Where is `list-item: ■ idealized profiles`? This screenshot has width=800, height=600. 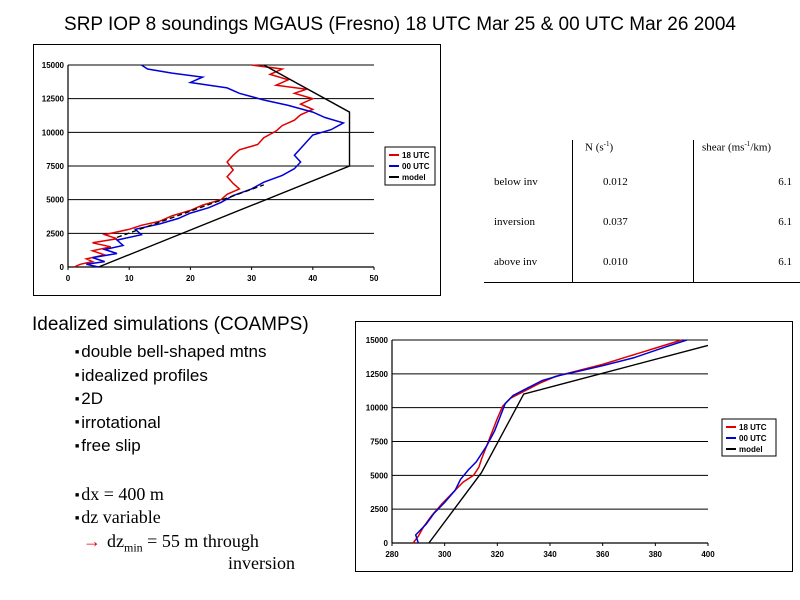
list-item: ■ idealized profiles is located at coordinates (141, 375).